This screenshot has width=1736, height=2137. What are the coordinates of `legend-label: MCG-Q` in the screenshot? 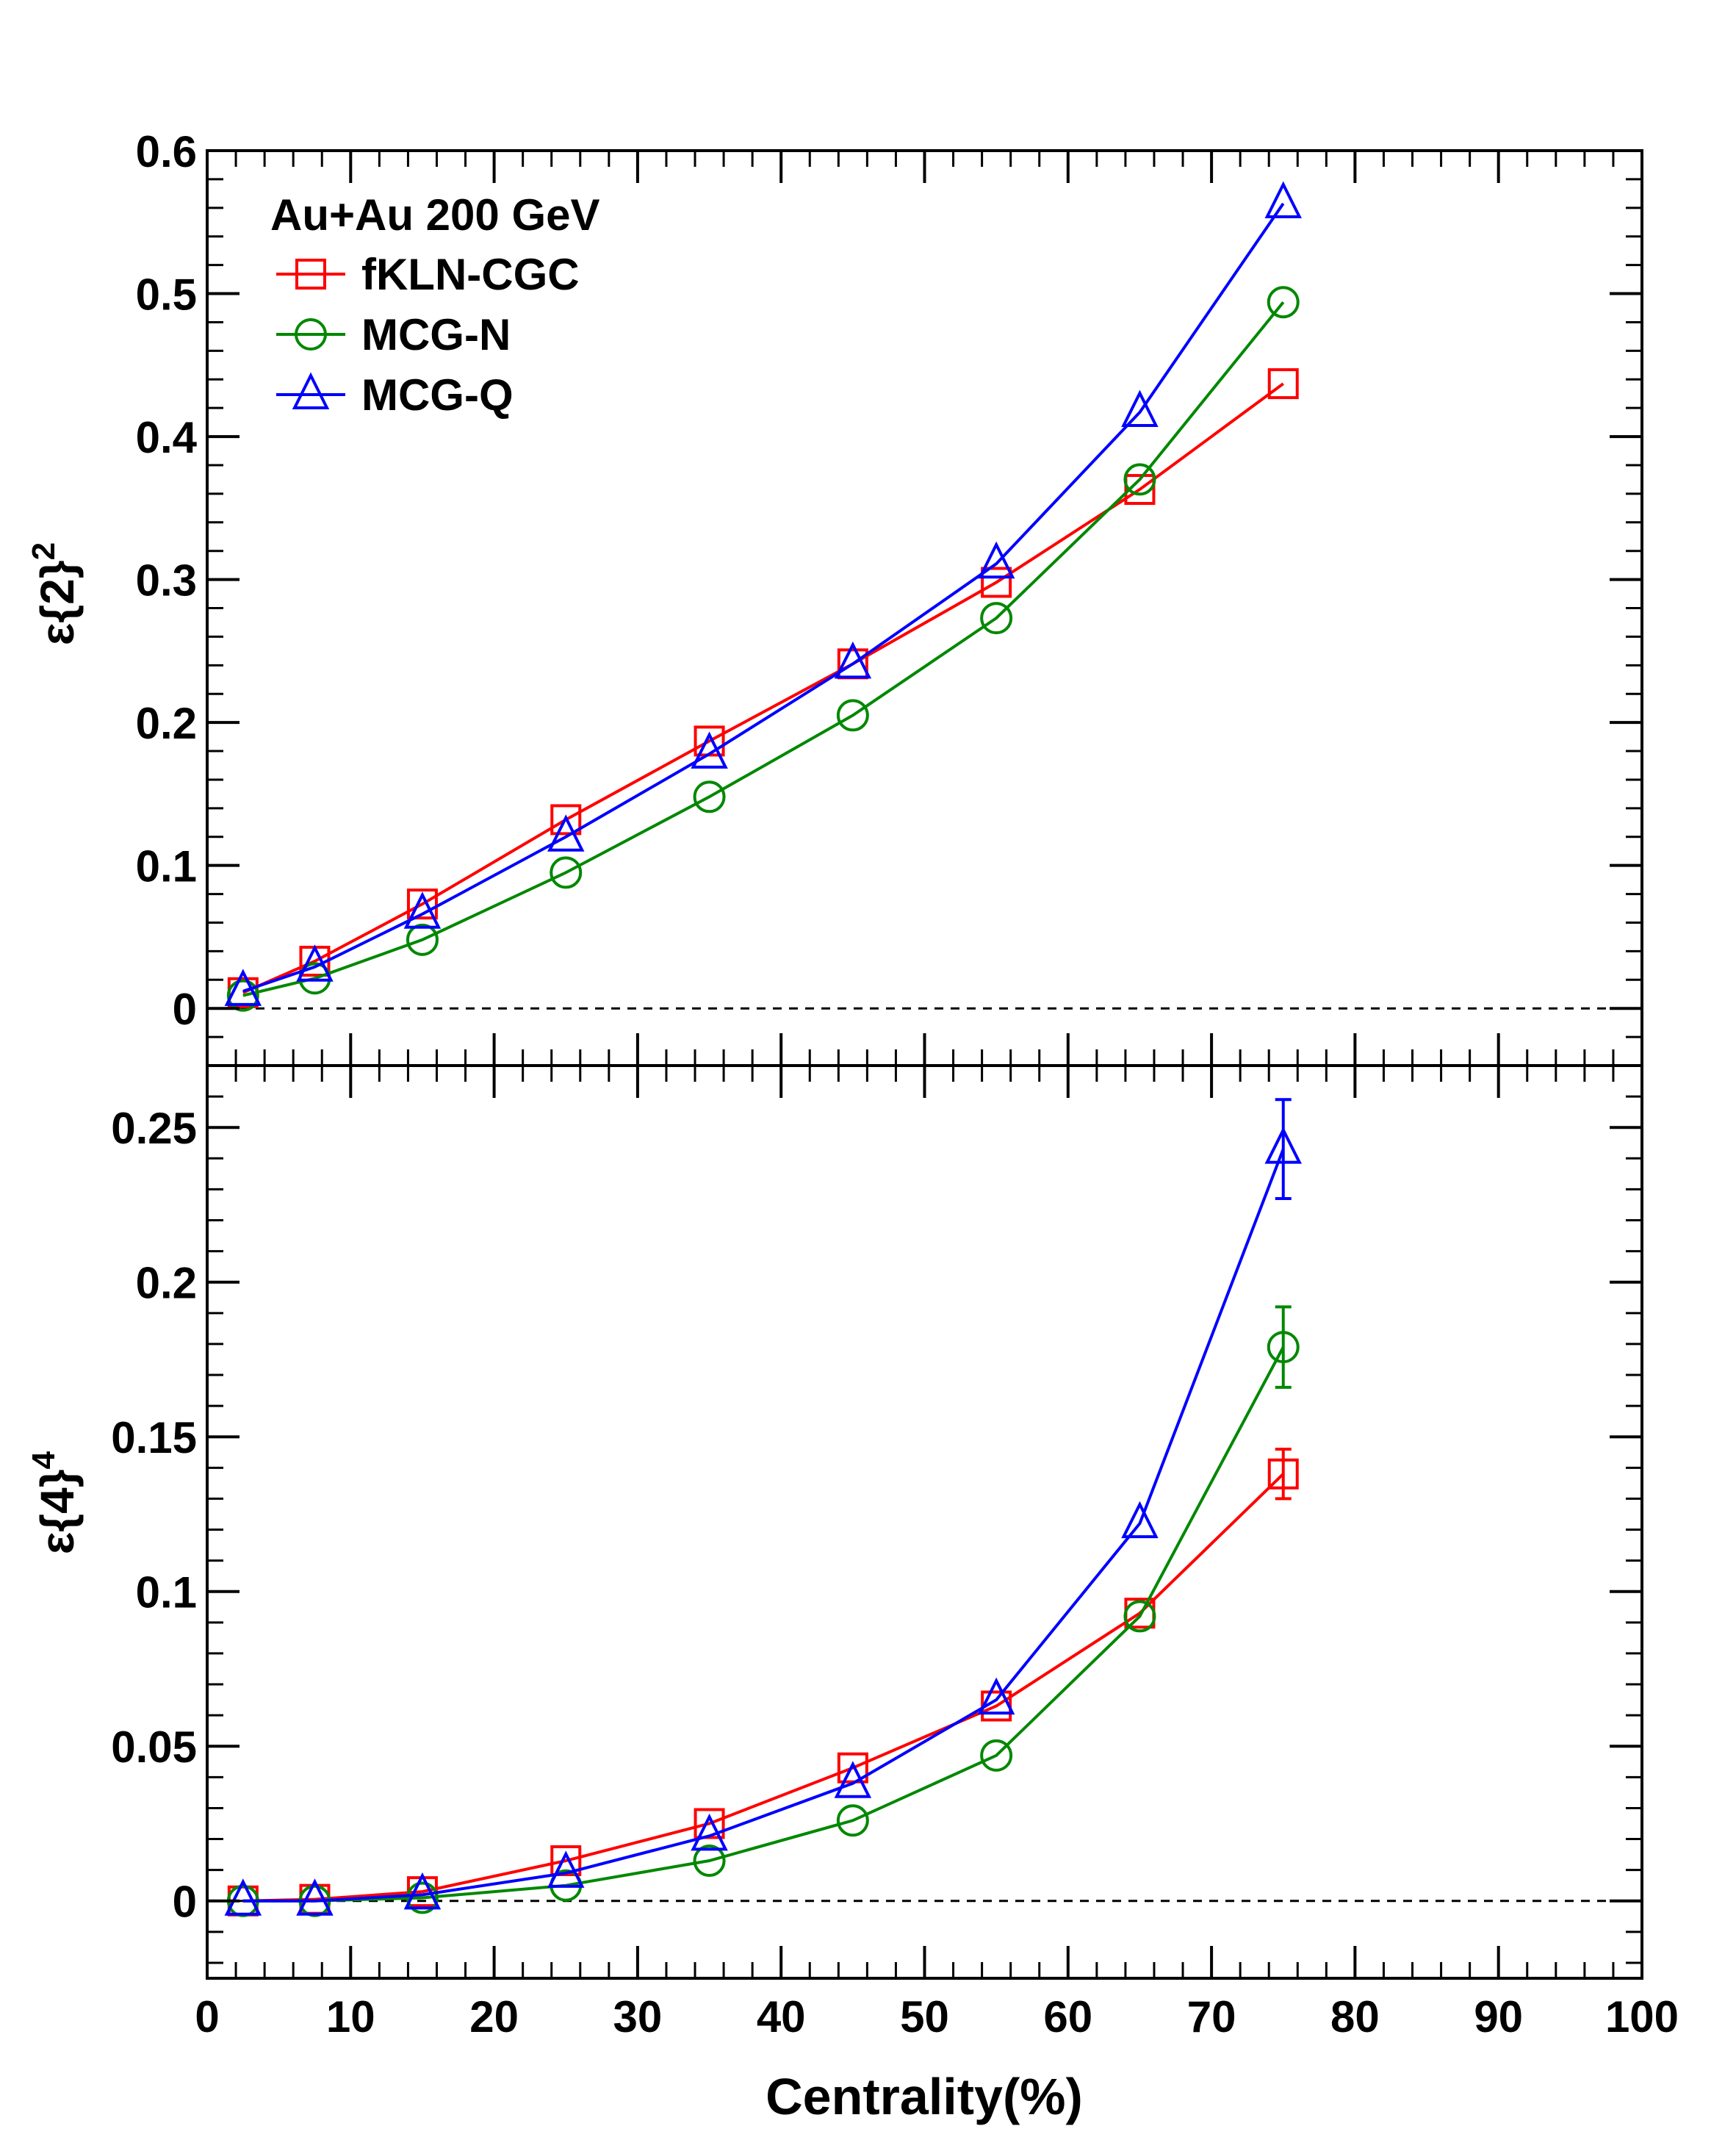 It's located at (437, 395).